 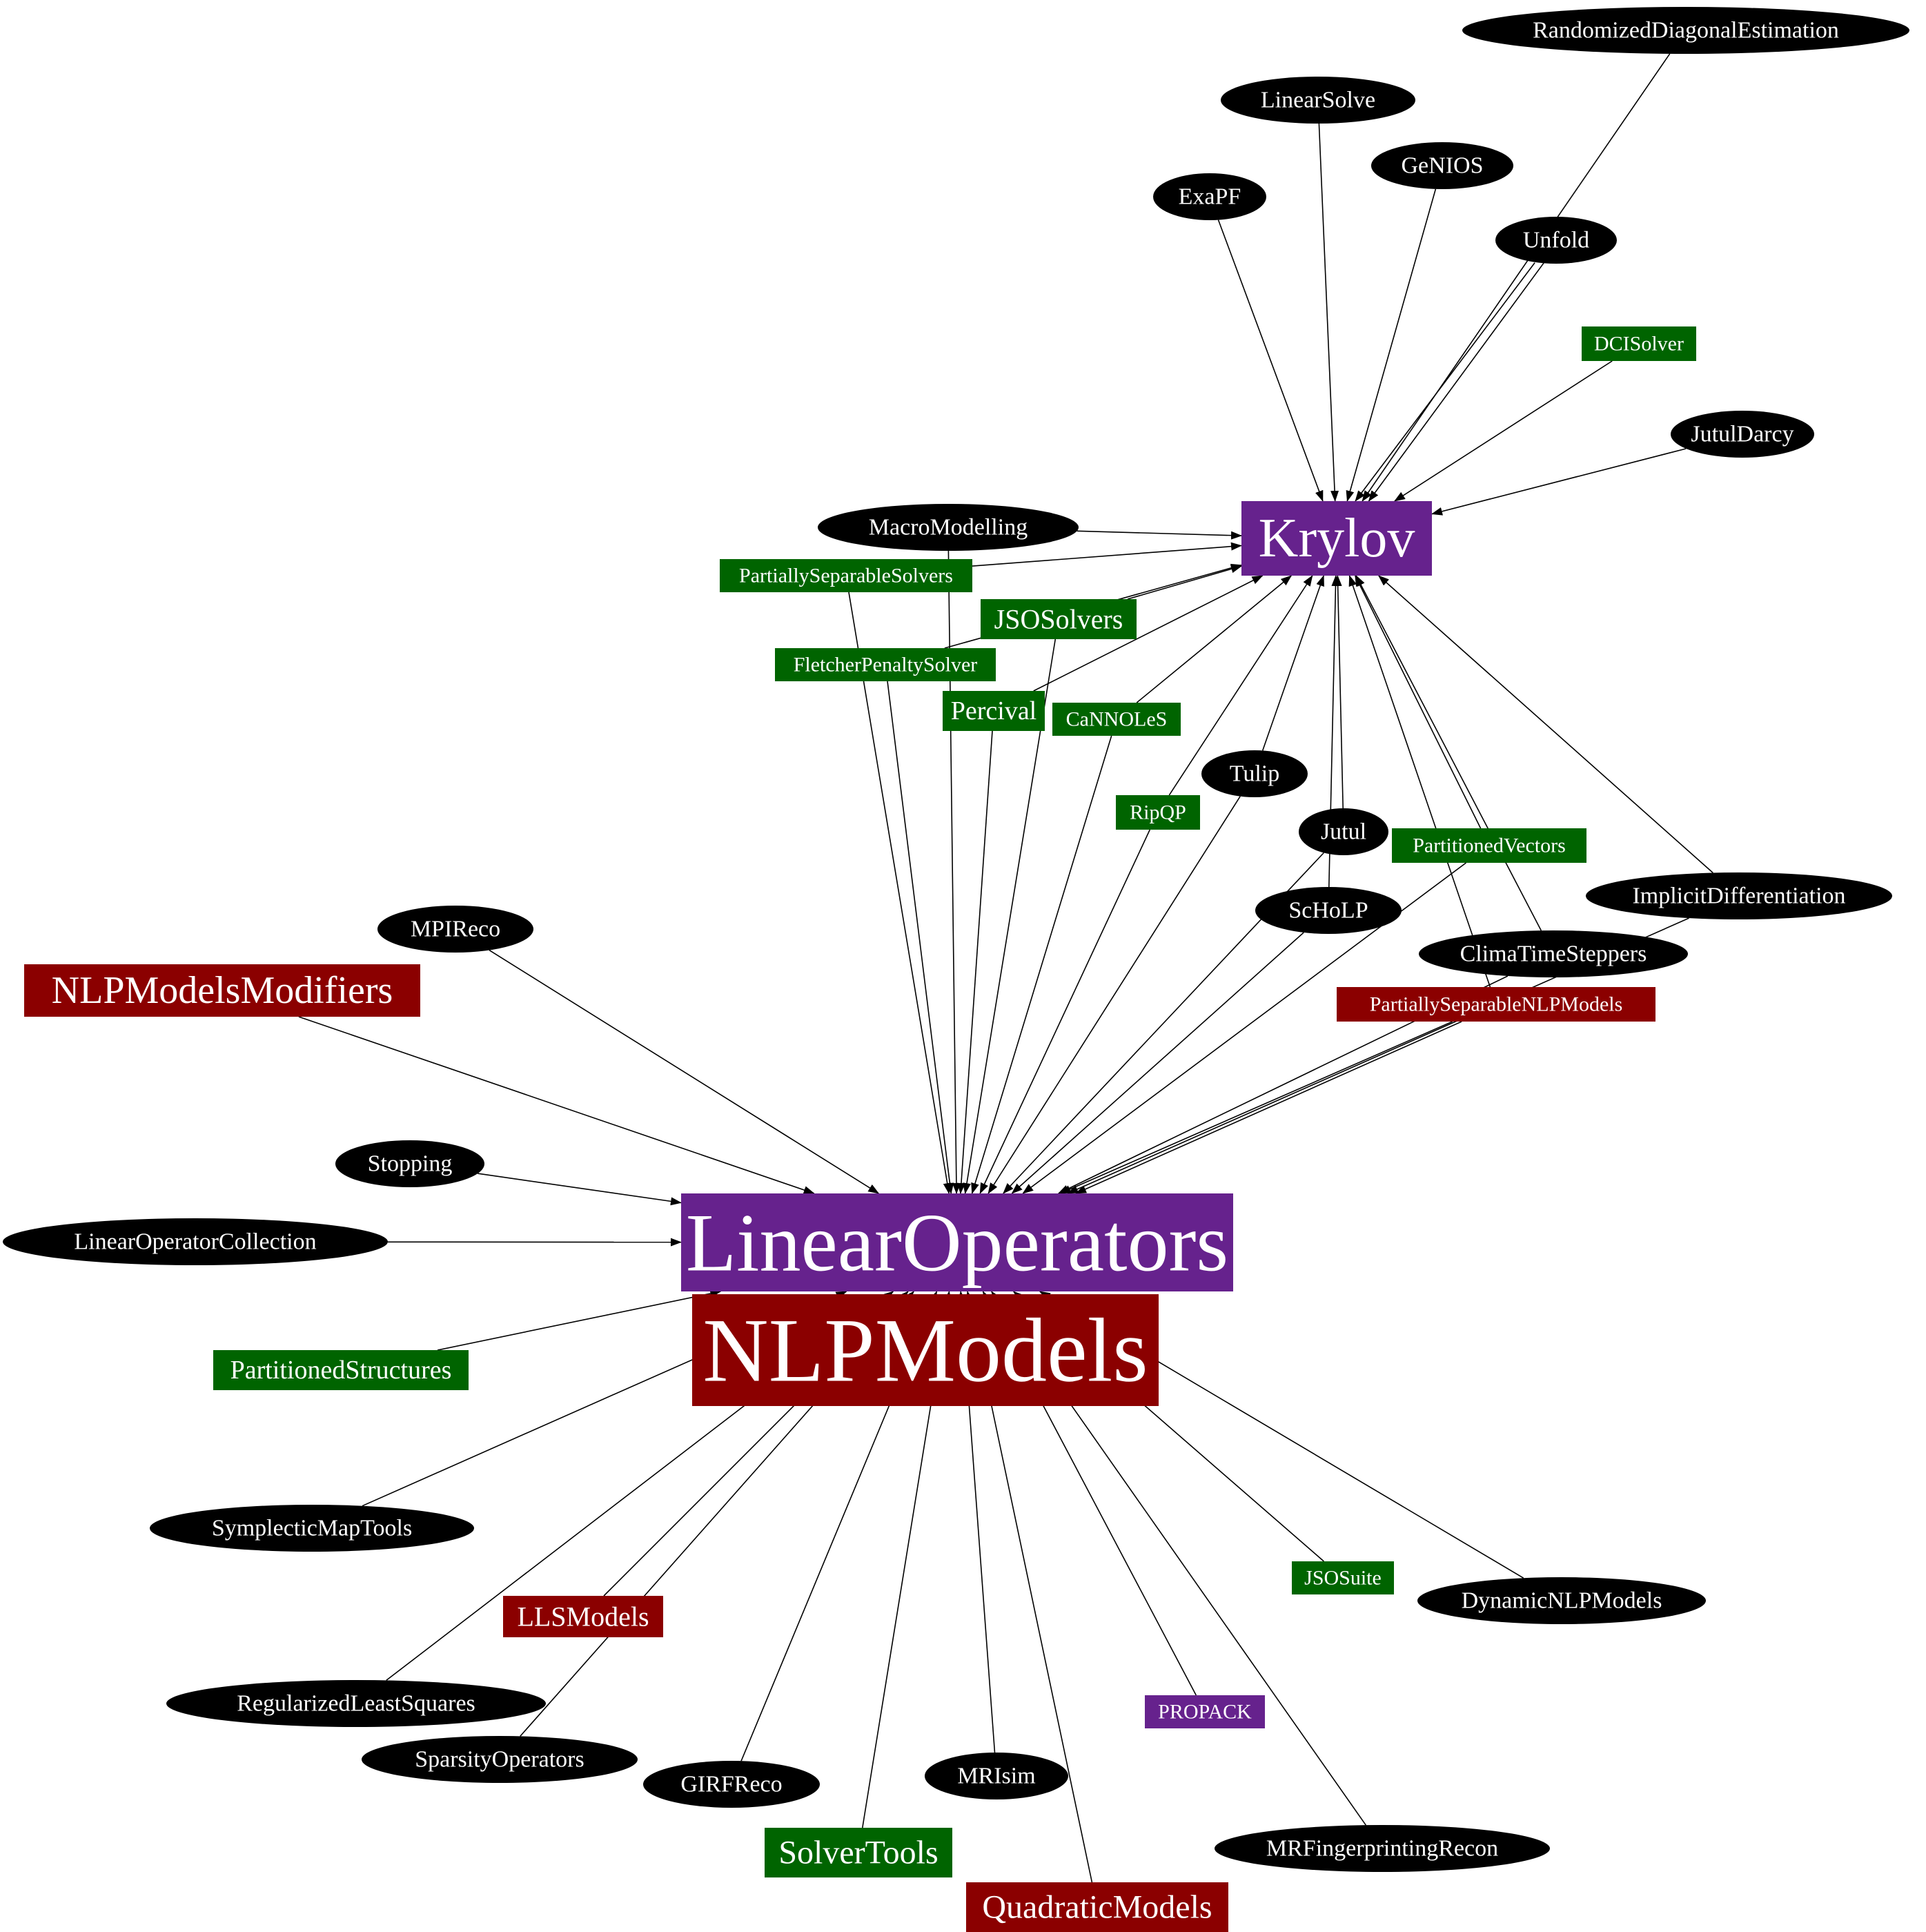 I want to click on edge-scholp-to-linearoperators, so click(x=1158, y=1063).